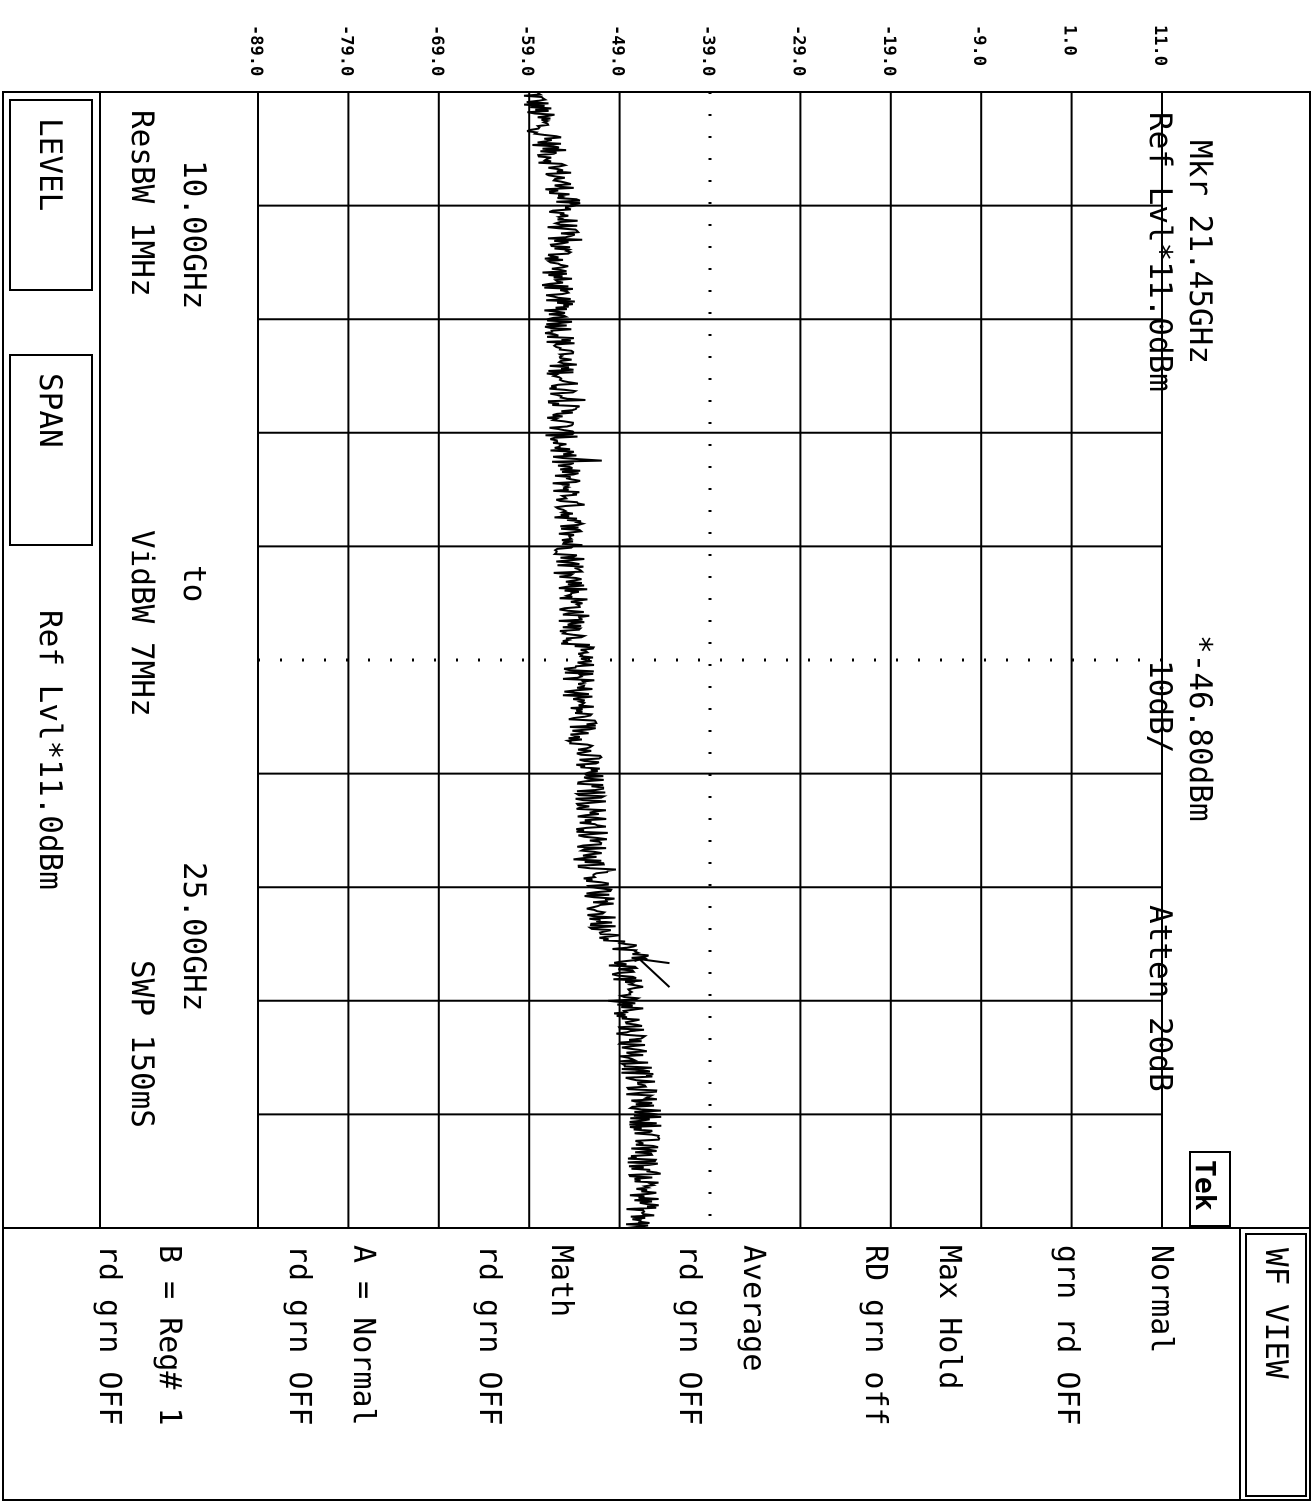 The width and height of the screenshot is (1313, 1503). What do you see at coordinates (979, 45) in the screenshot?
I see `y-tick-label-2: -9.0` at bounding box center [979, 45].